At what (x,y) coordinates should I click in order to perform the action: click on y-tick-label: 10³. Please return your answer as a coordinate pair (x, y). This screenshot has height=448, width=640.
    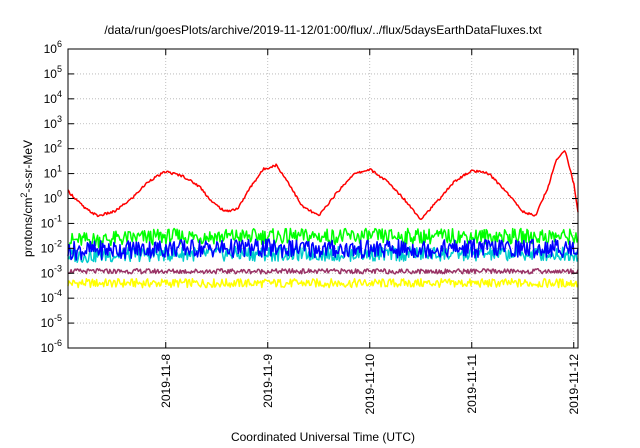
    Looking at the image, I should click on (53, 122).